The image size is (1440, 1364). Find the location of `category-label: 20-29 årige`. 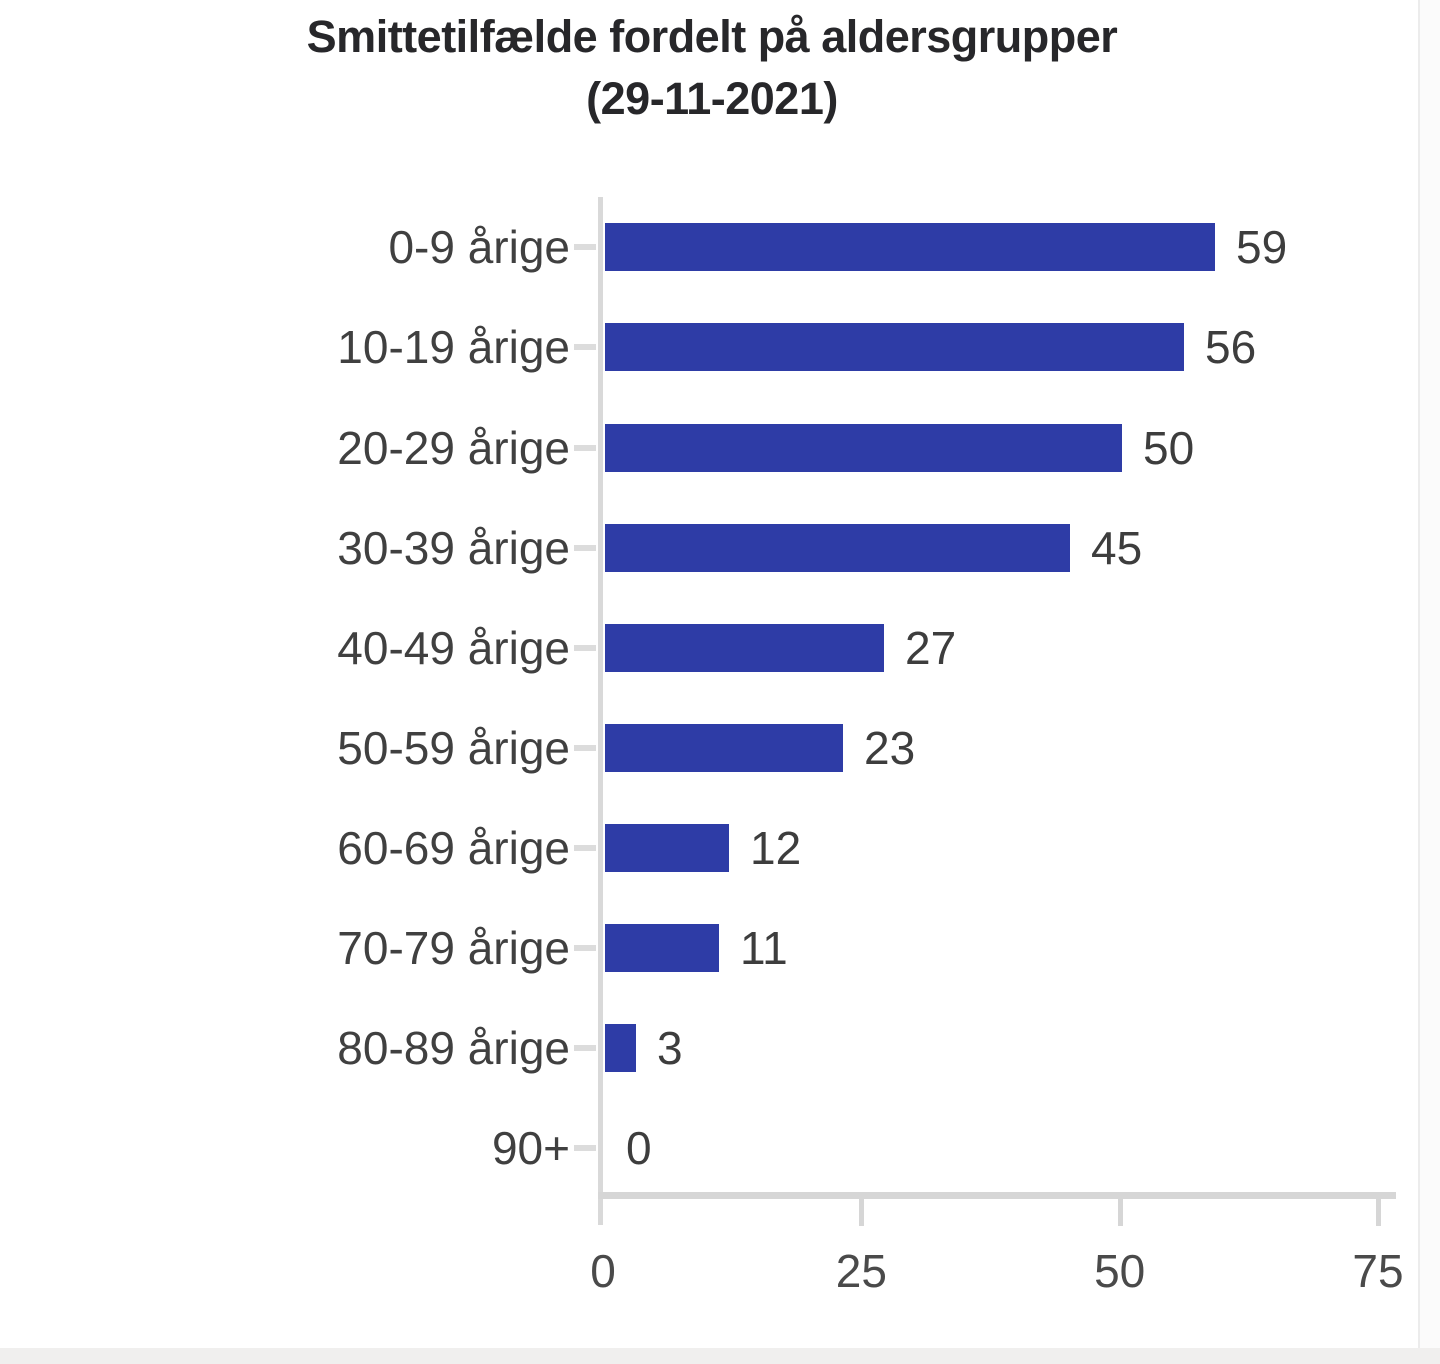

category-label: 20-29 årige is located at coordinates (453, 447).